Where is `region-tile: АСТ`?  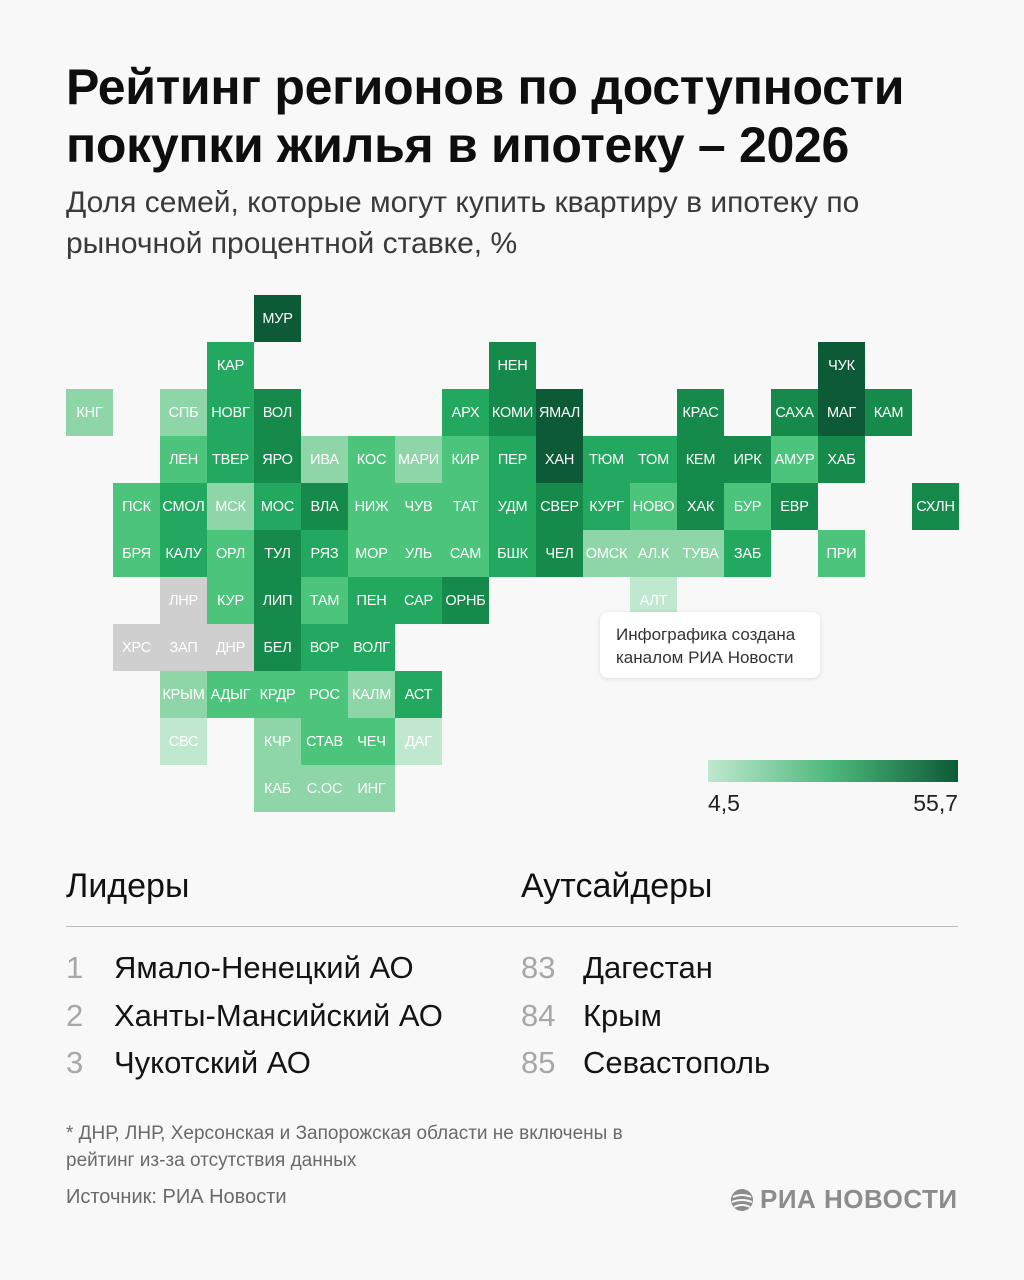 region-tile: АСТ is located at coordinates (418, 694).